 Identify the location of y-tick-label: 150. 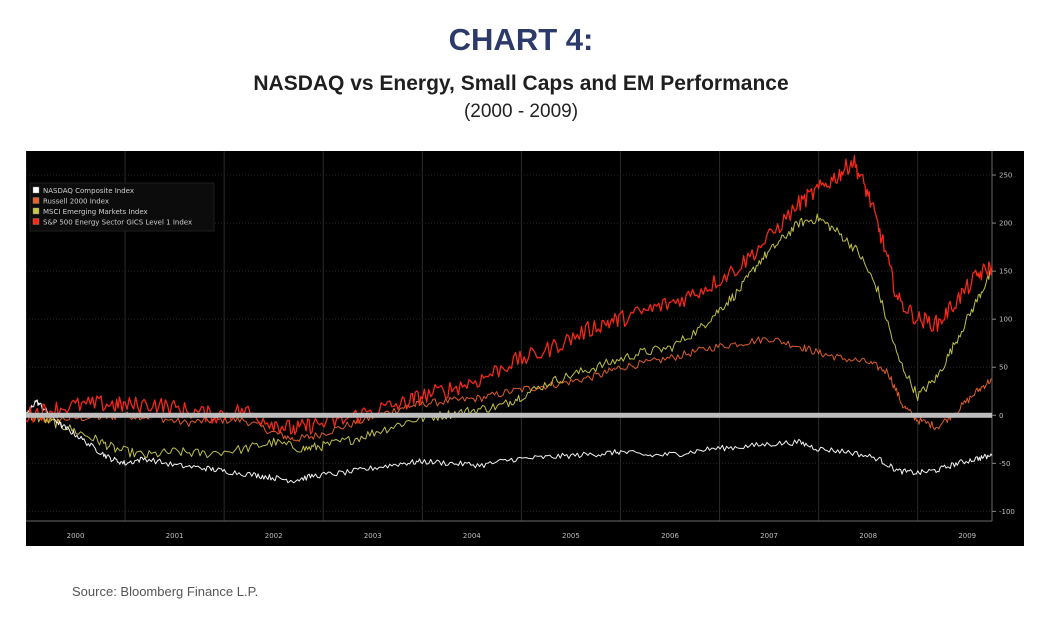
(1005, 272).